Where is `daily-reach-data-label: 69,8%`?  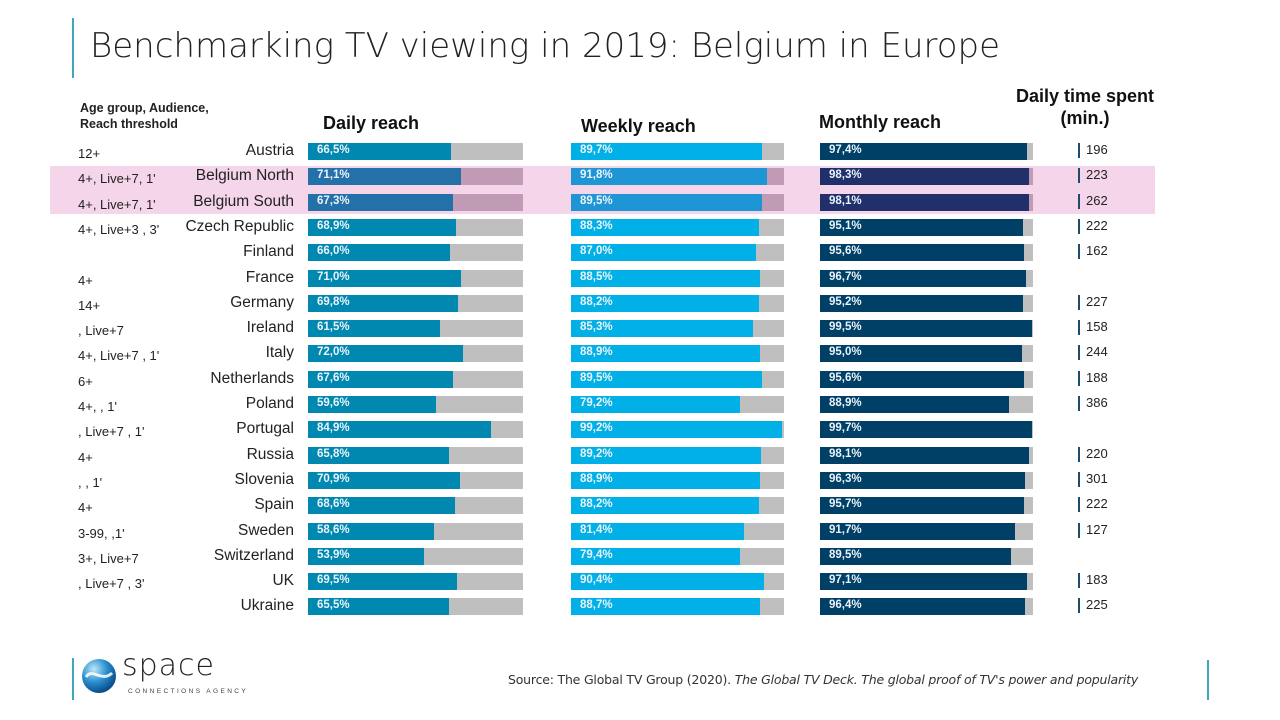 daily-reach-data-label: 69,8% is located at coordinates (333, 301).